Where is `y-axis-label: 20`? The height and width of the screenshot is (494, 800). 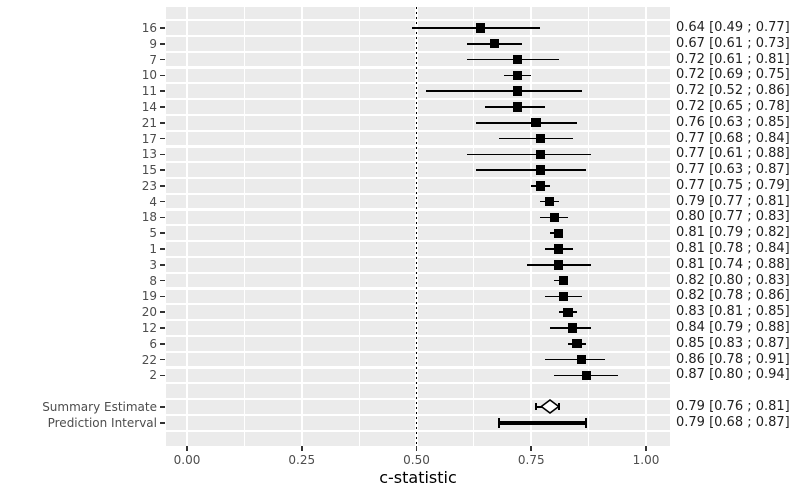 y-axis-label: 20 is located at coordinates (149, 312).